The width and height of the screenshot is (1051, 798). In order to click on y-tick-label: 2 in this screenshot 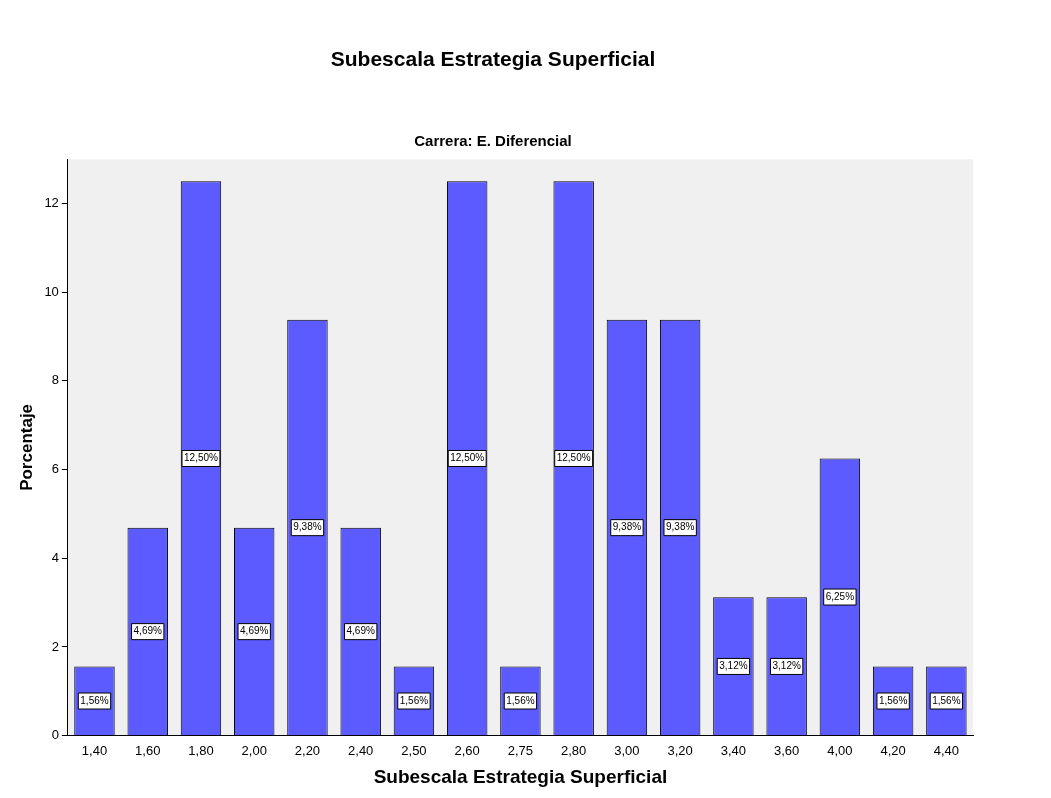, I will do `click(55, 646)`.